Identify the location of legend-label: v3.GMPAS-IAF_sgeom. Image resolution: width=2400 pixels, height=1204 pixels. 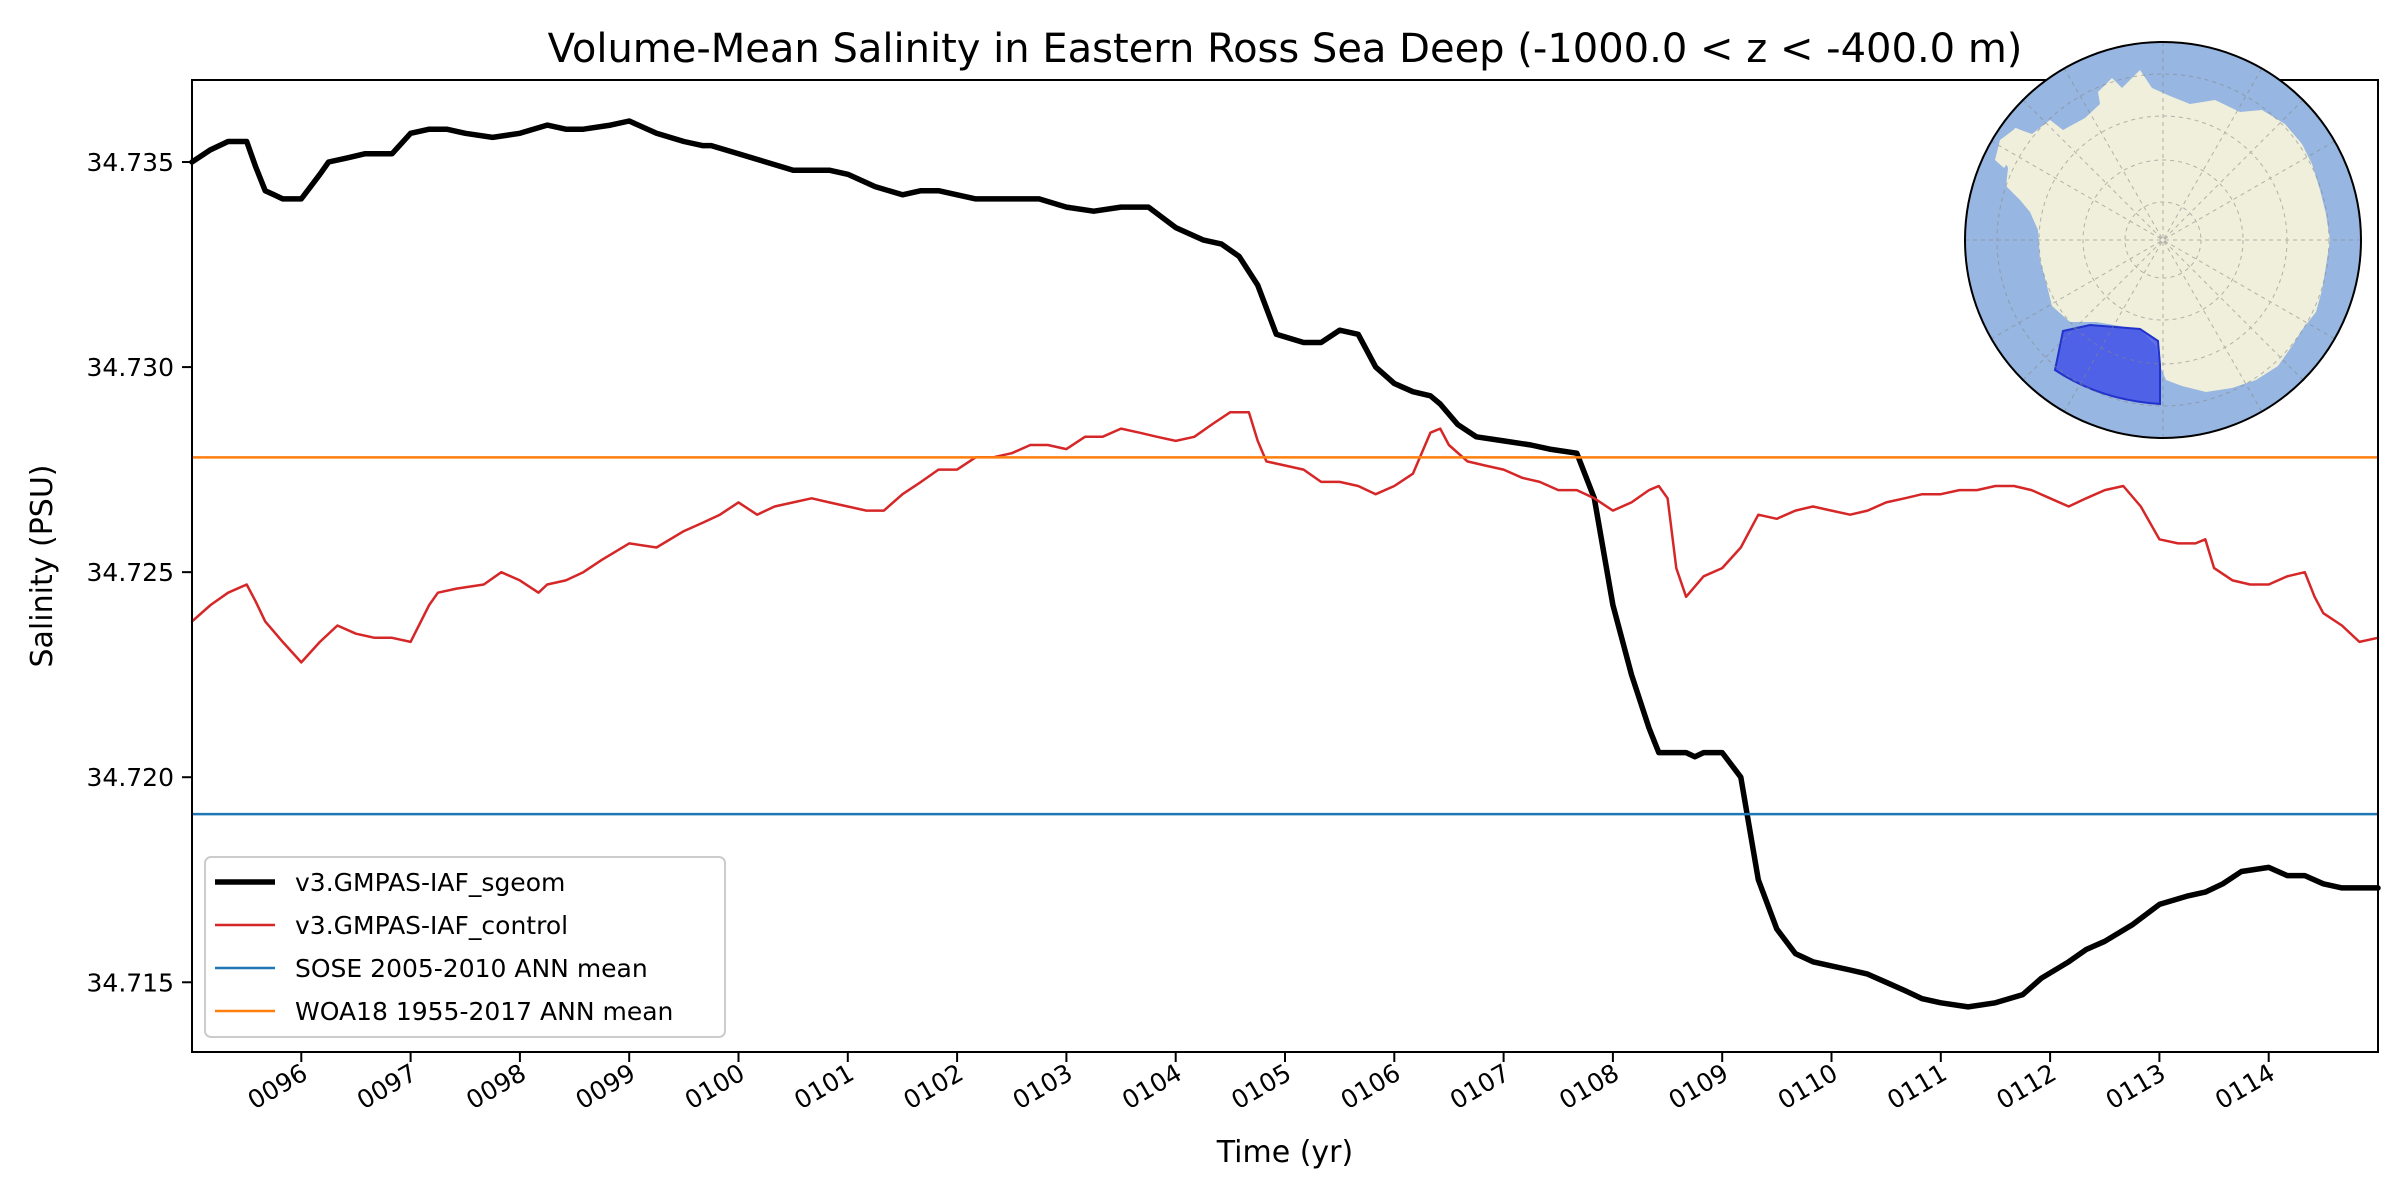
(430, 882).